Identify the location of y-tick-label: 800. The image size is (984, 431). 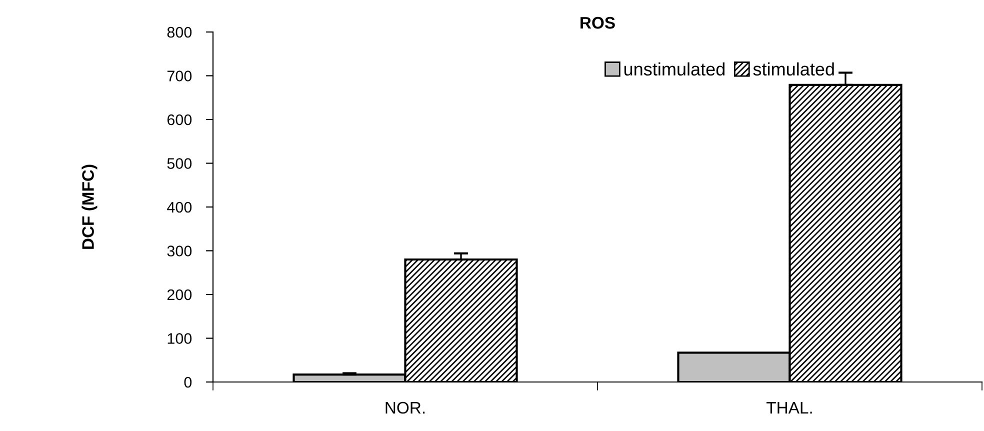
(179, 32).